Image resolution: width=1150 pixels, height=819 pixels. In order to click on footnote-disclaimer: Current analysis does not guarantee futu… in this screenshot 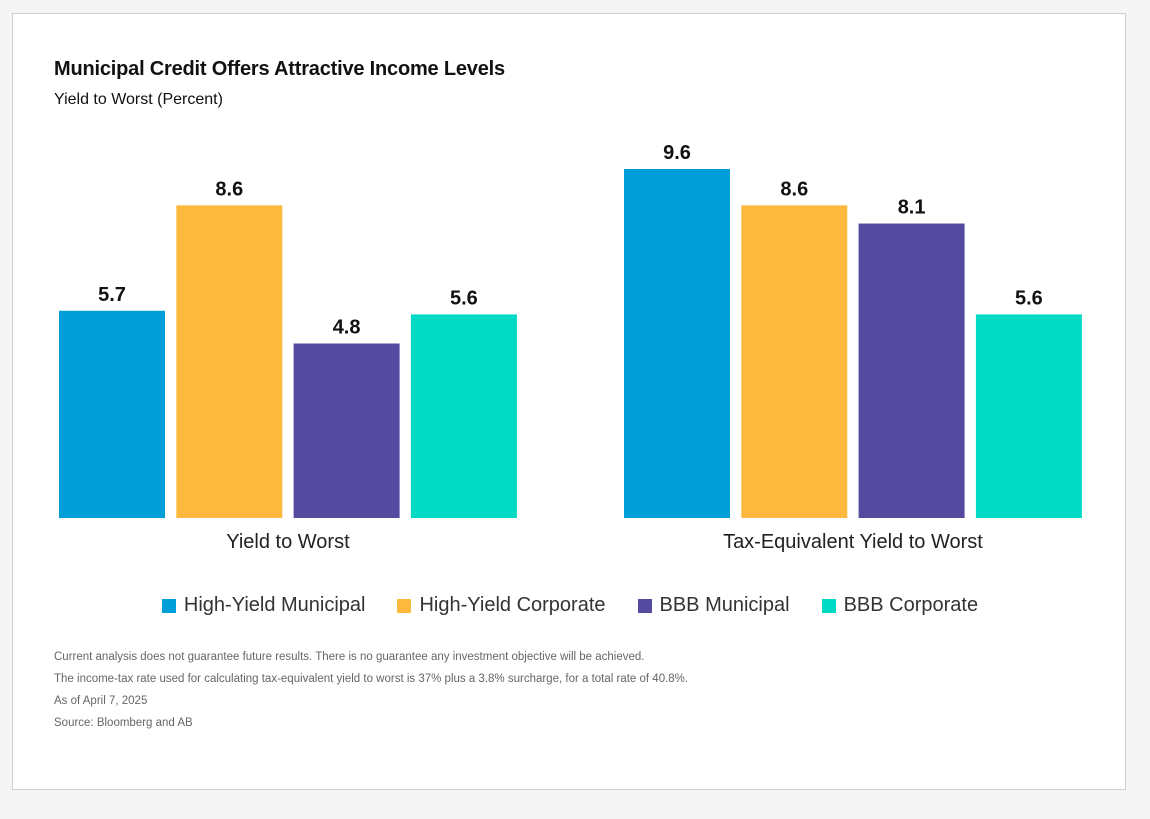, I will do `click(349, 657)`.